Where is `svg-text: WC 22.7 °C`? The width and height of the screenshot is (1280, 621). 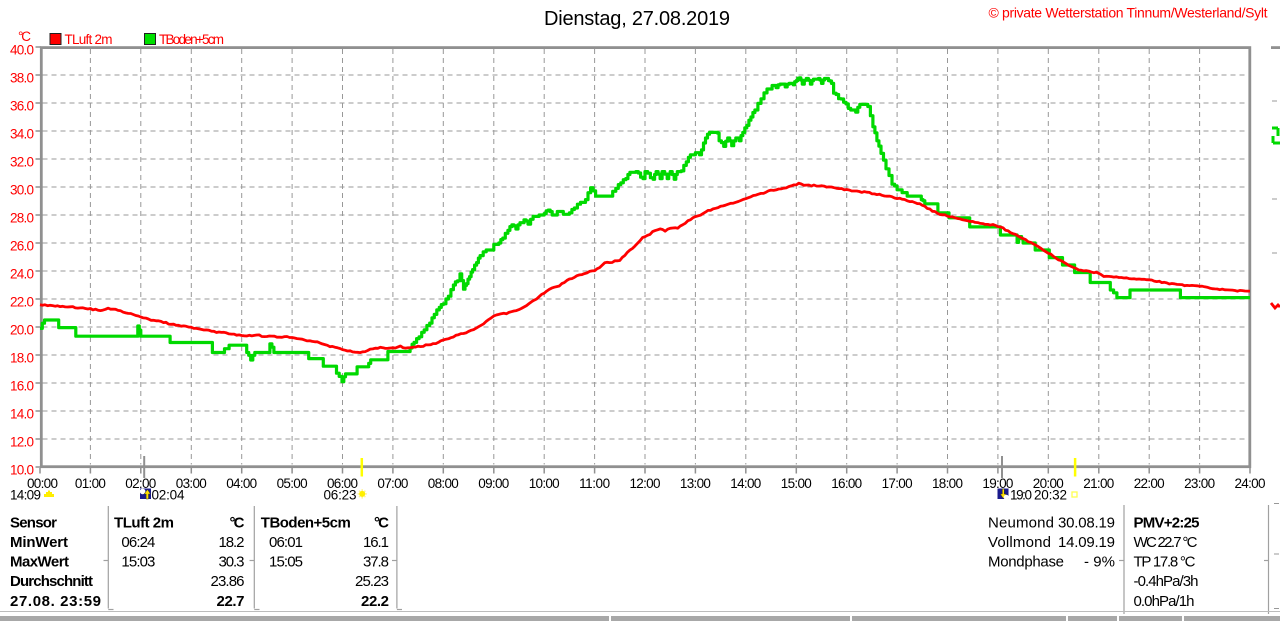
svg-text: WC 22.7 °C is located at coordinates (1166, 542).